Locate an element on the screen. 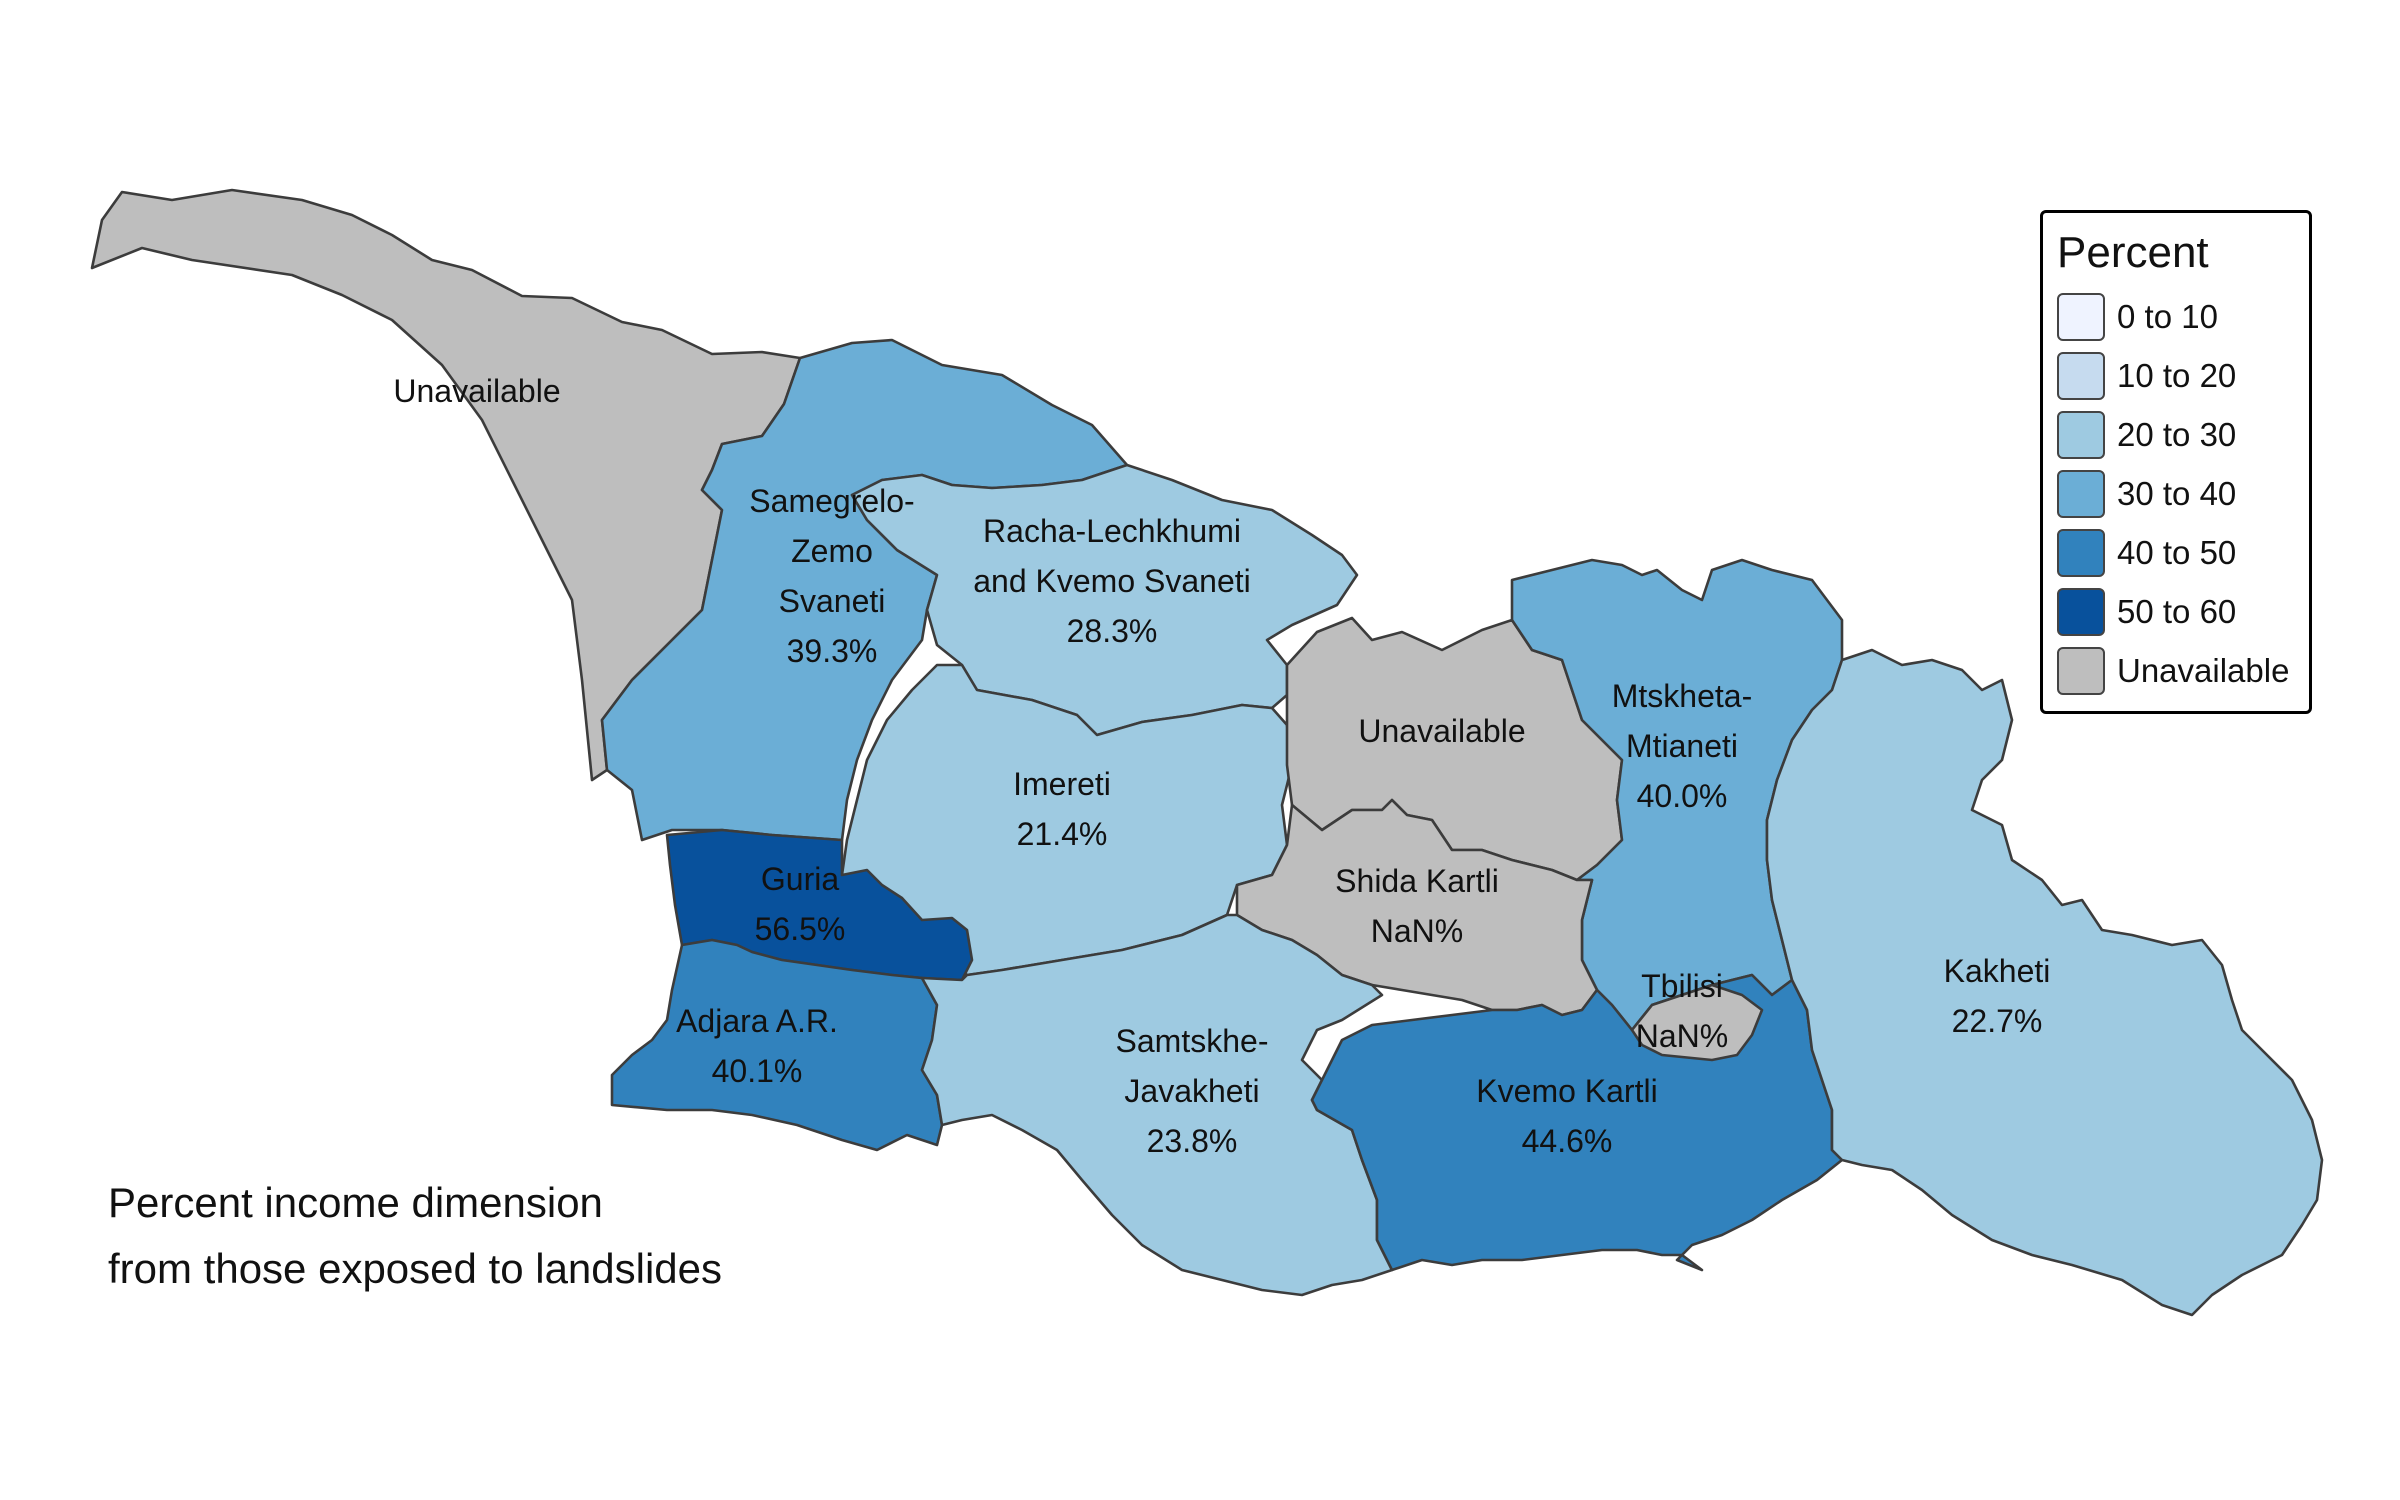  legend-label: 20 to 30 is located at coordinates (2177, 434).